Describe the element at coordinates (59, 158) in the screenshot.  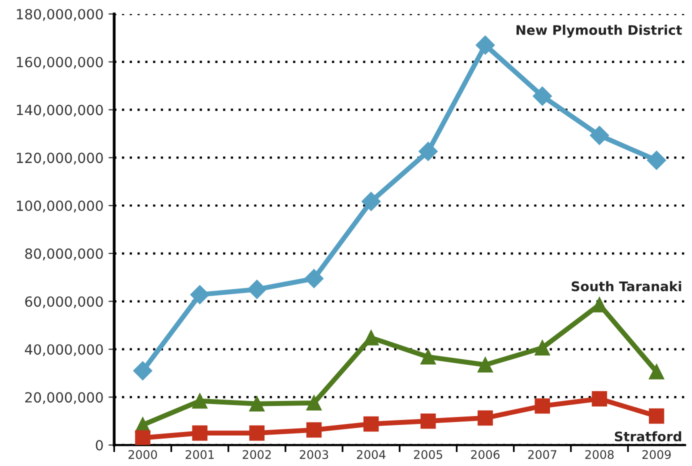
I see `y-tick-label: 120,000,000` at that location.